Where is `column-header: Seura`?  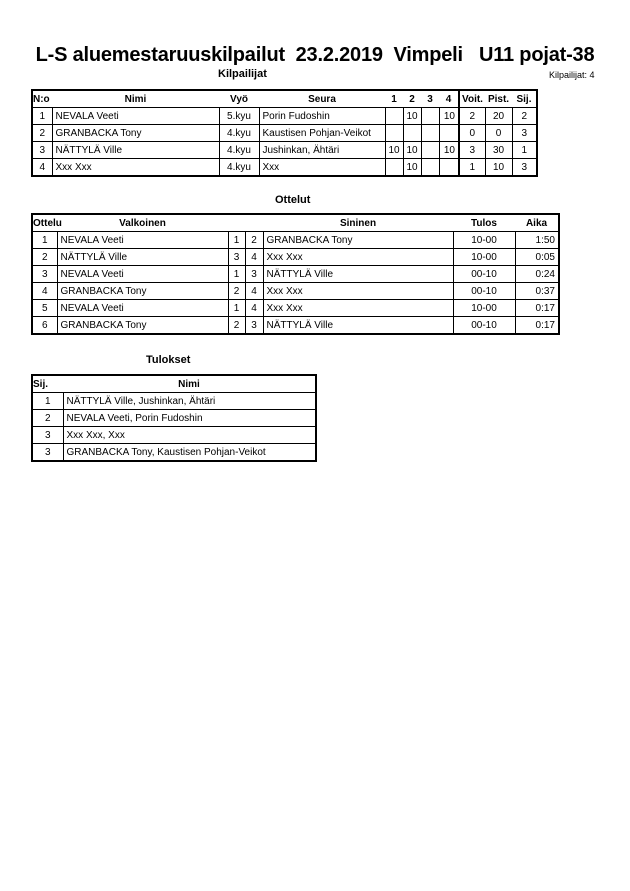 column-header: Seura is located at coordinates (322, 99).